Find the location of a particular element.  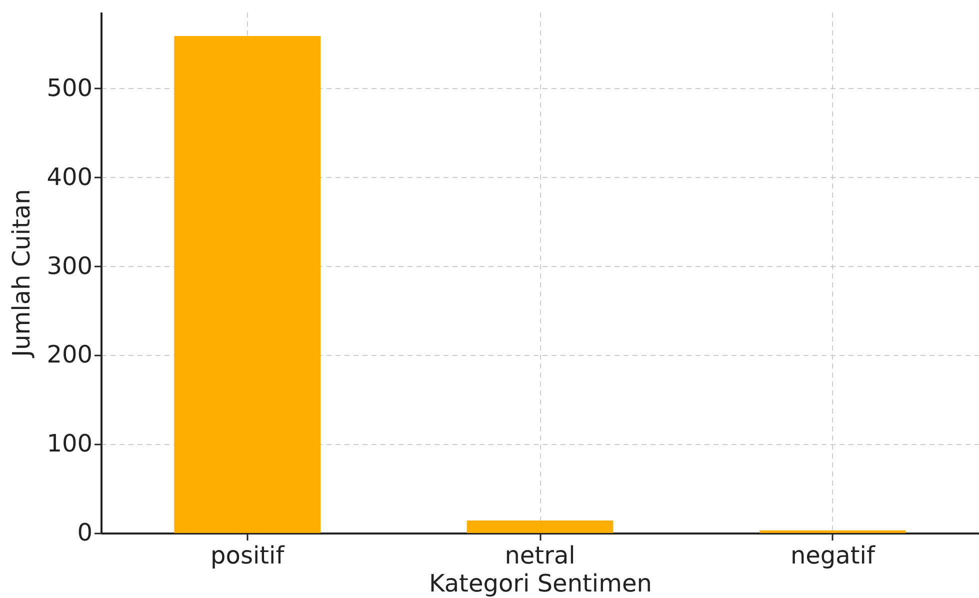

y-axis-title: Jumlah Cuitan is located at coordinates (22, 274).